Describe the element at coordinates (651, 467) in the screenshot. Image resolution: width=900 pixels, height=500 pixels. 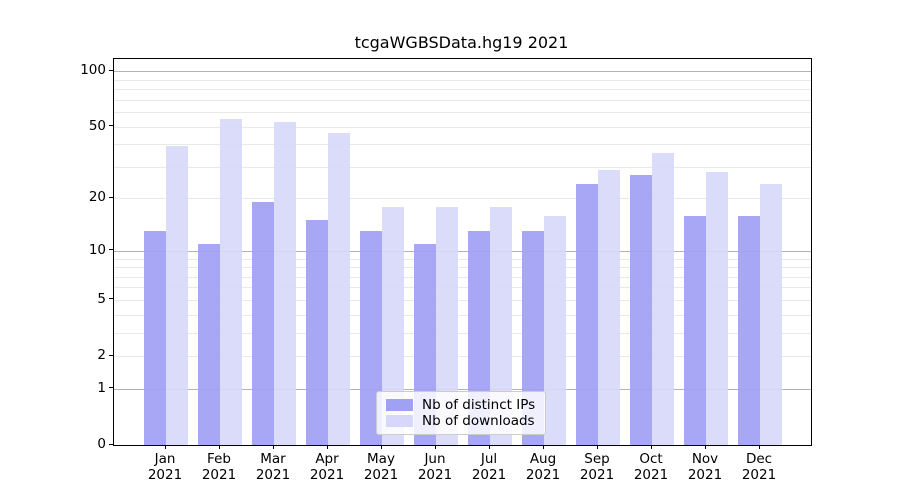
I see `x-tick-label: Oct 2021` at that location.